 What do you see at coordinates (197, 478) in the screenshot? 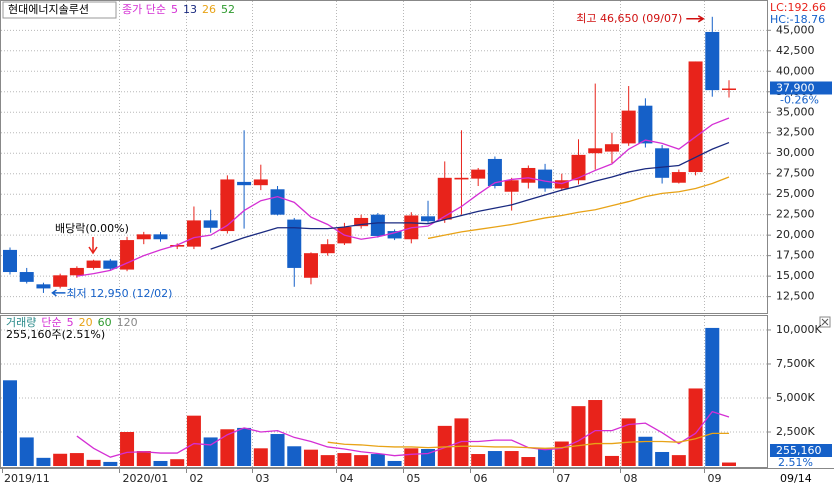
I see `x-tick-label: 02` at bounding box center [197, 478].